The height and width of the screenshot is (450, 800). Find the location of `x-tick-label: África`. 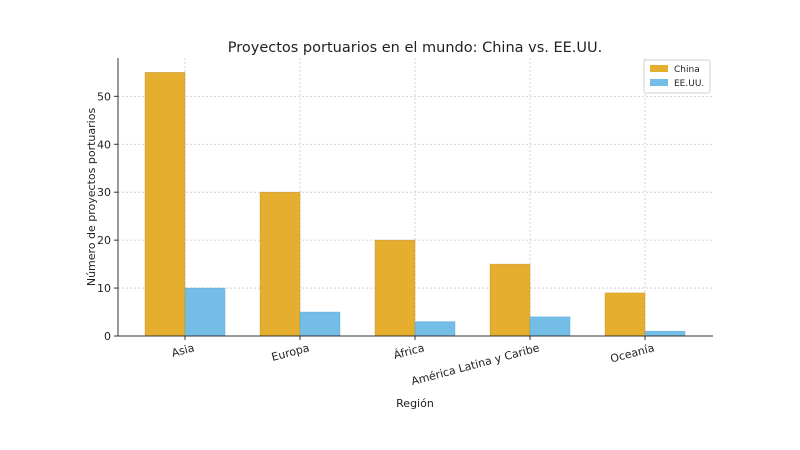

x-tick-label: África is located at coordinates (409, 351).